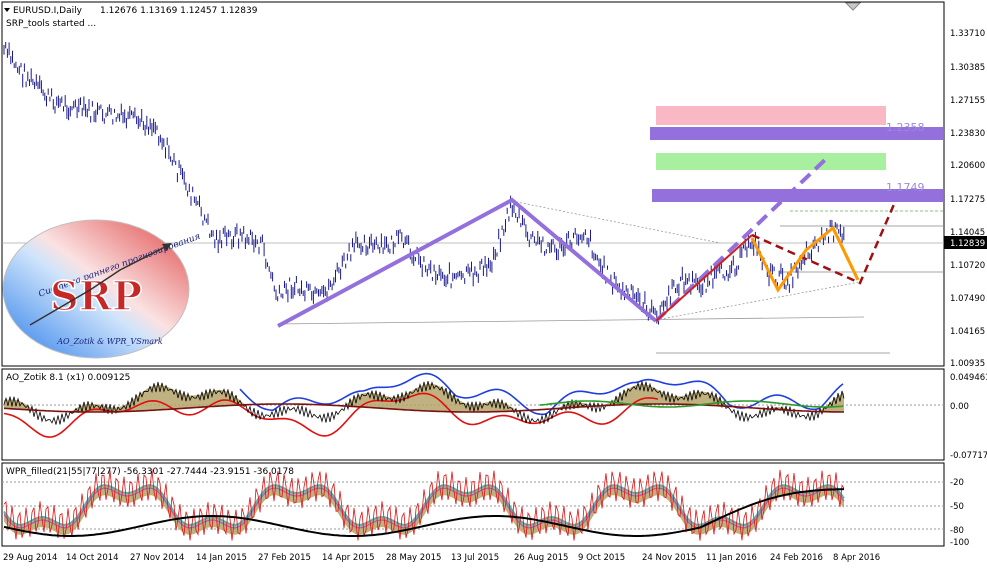 This screenshot has width=987, height=568. I want to click on ao-indicator, so click(473, 405).